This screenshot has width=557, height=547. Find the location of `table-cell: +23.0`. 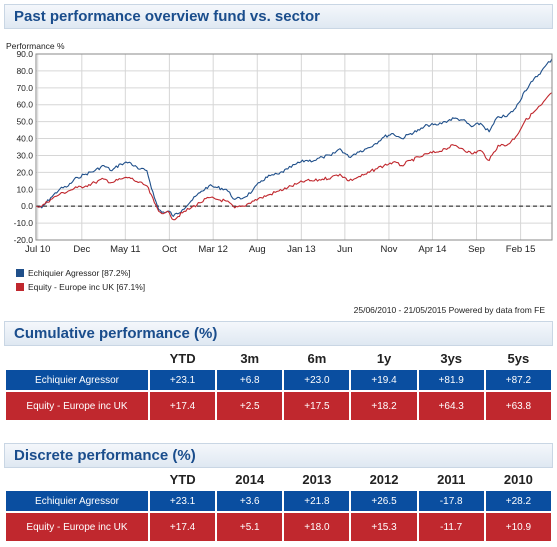

table-cell: +23.0 is located at coordinates (317, 380).